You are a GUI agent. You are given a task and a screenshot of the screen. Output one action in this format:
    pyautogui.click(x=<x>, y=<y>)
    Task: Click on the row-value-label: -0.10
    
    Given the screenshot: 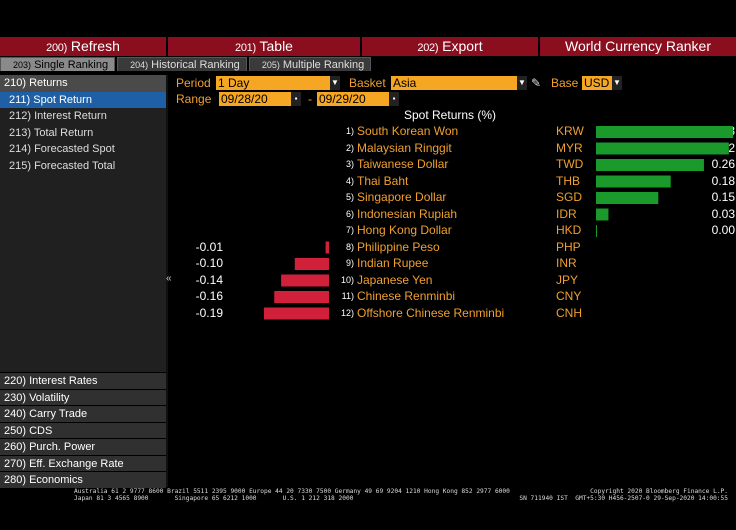 What is the action you would take?
    pyautogui.click(x=209, y=263)
    